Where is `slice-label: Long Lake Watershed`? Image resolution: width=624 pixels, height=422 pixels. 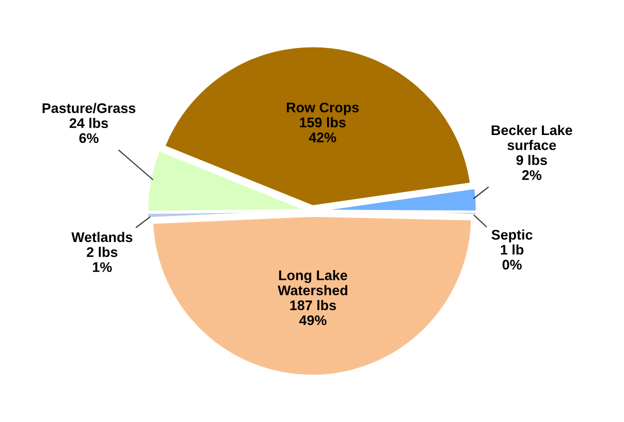
slice-label: Long Lake Watershed is located at coordinates (313, 283).